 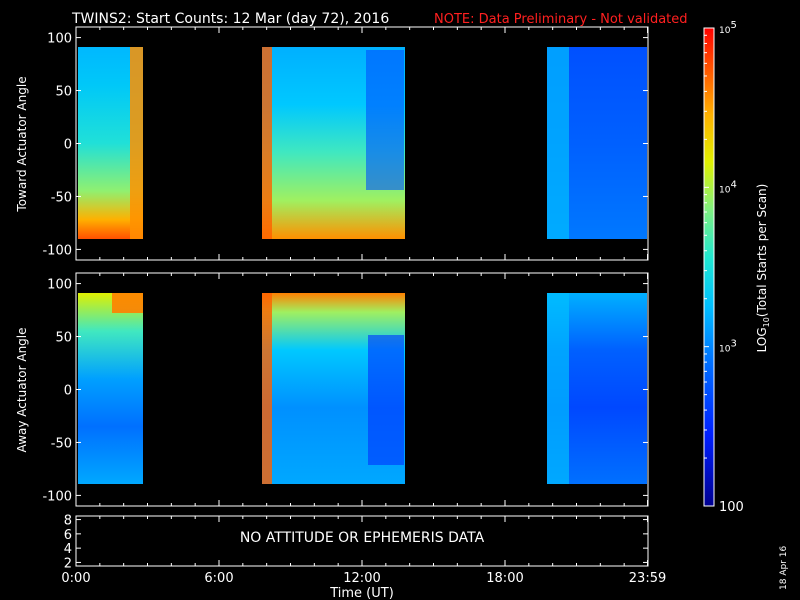 I want to click on colorbar-gradient, so click(x=709, y=267).